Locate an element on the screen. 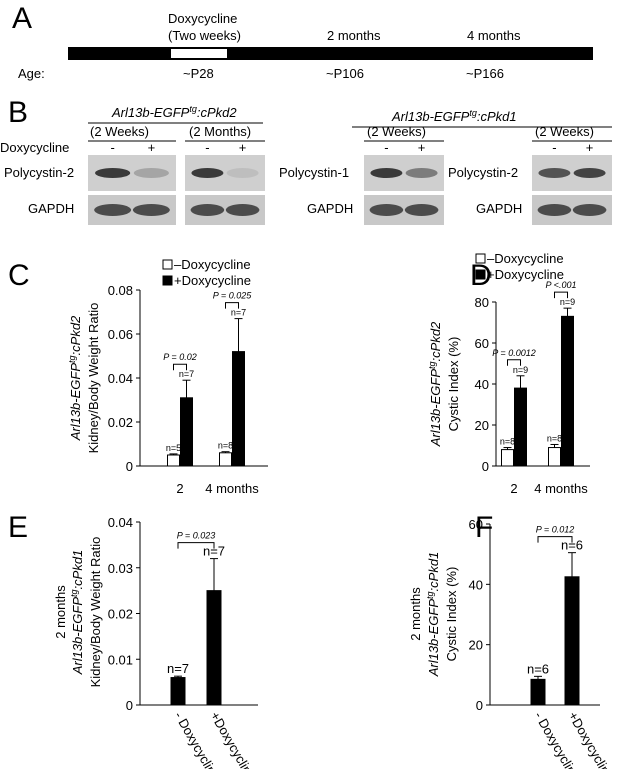 Image resolution: width=617 pixels, height=769 pixels. age: ~P106 is located at coordinates (345, 73).